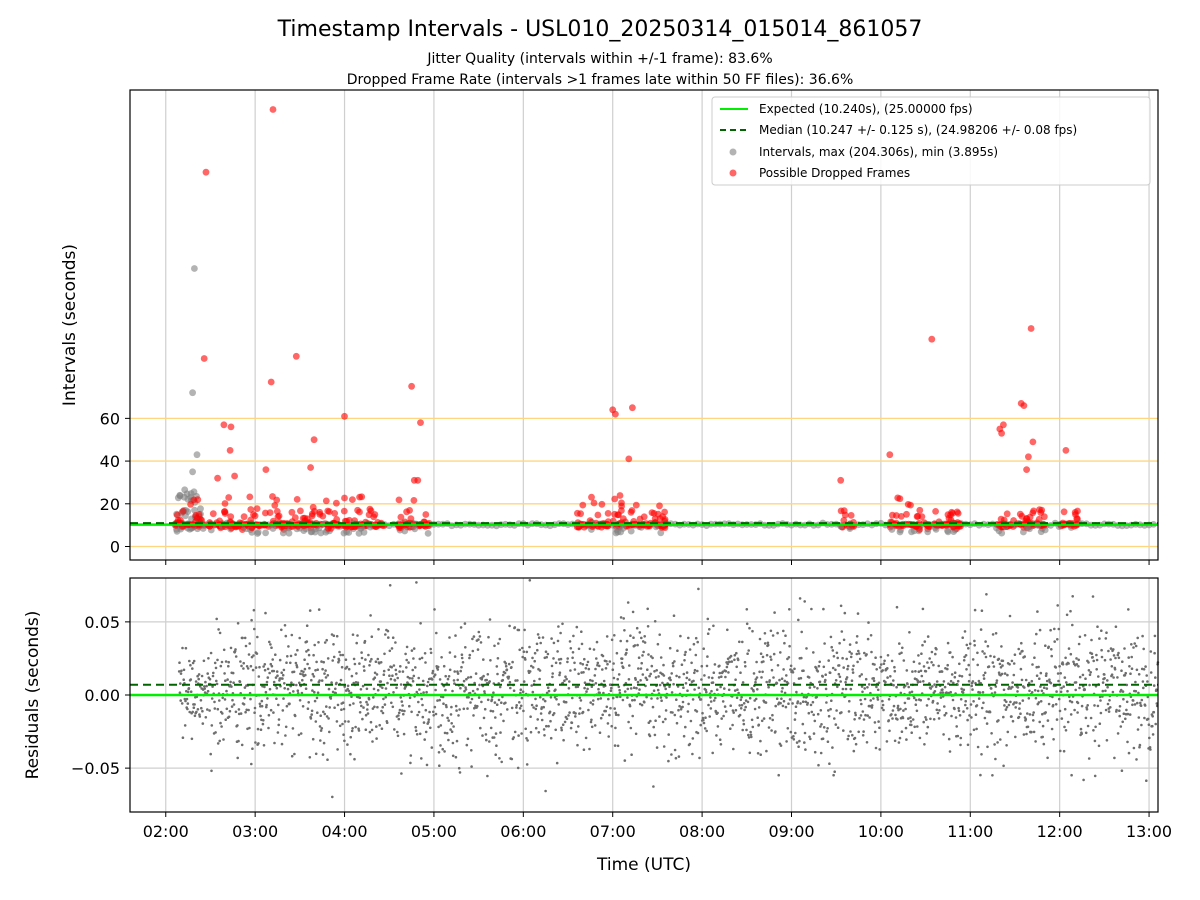  Describe the element at coordinates (644, 524) in the screenshot. I see `expected-median-lines` at that location.